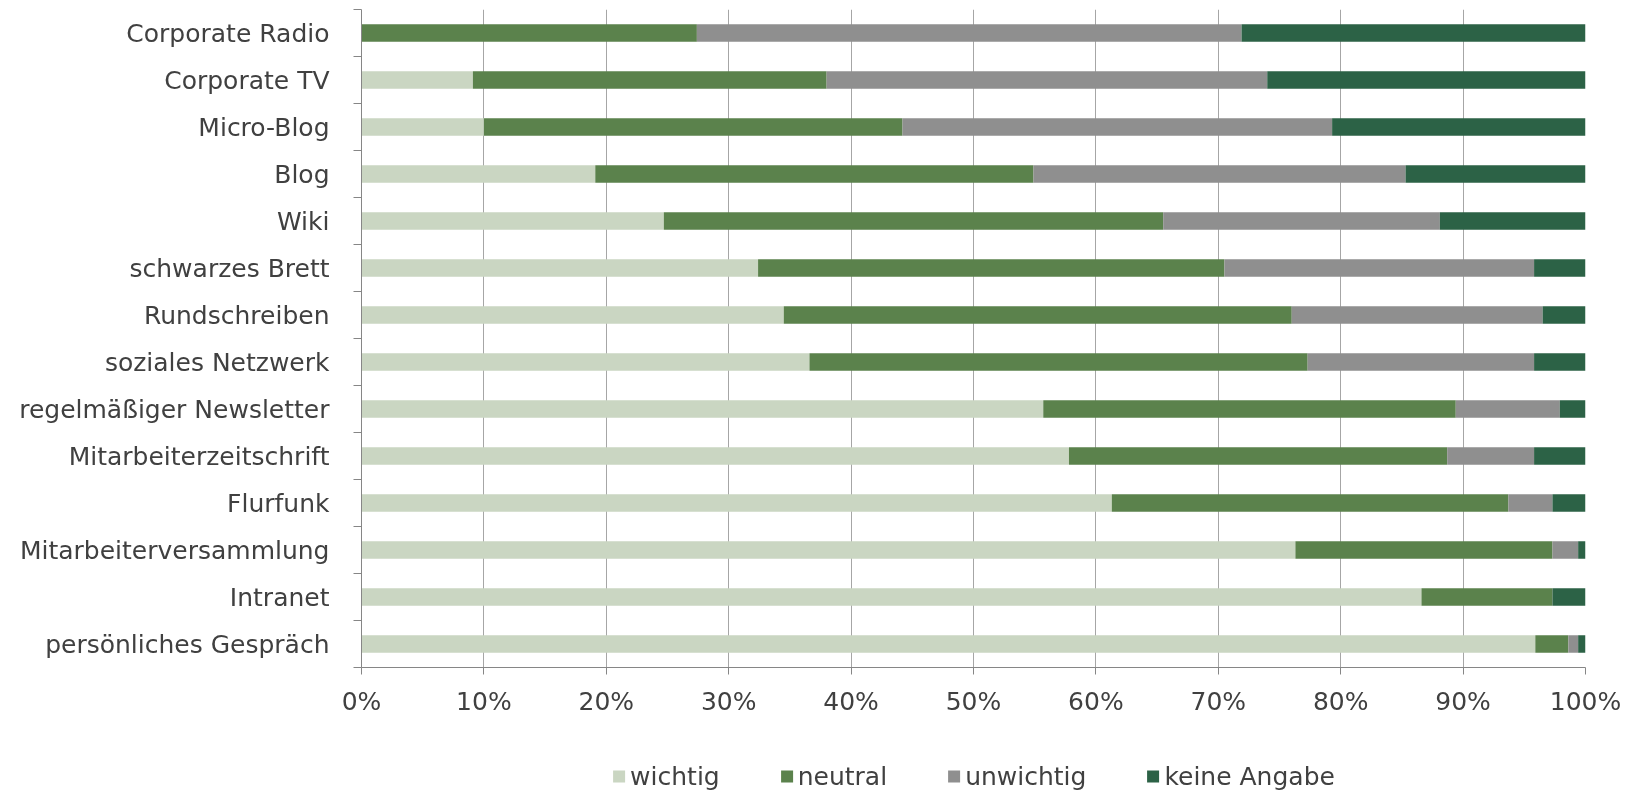 This screenshot has height=796, width=1629. I want to click on x-tick-label: 30%, so click(728, 701).